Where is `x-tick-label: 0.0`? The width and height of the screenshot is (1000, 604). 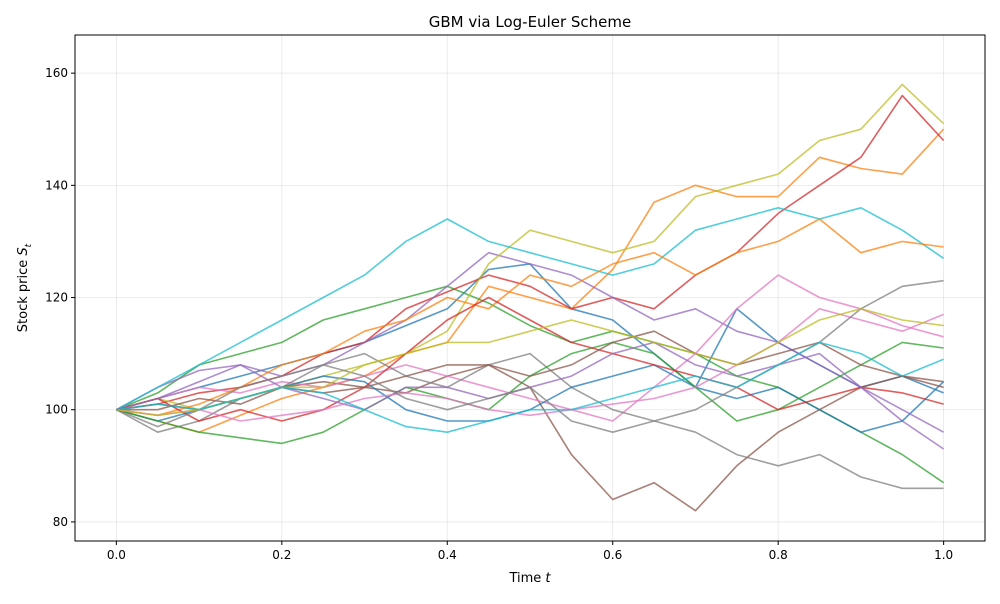 x-tick-label: 0.0 is located at coordinates (116, 555).